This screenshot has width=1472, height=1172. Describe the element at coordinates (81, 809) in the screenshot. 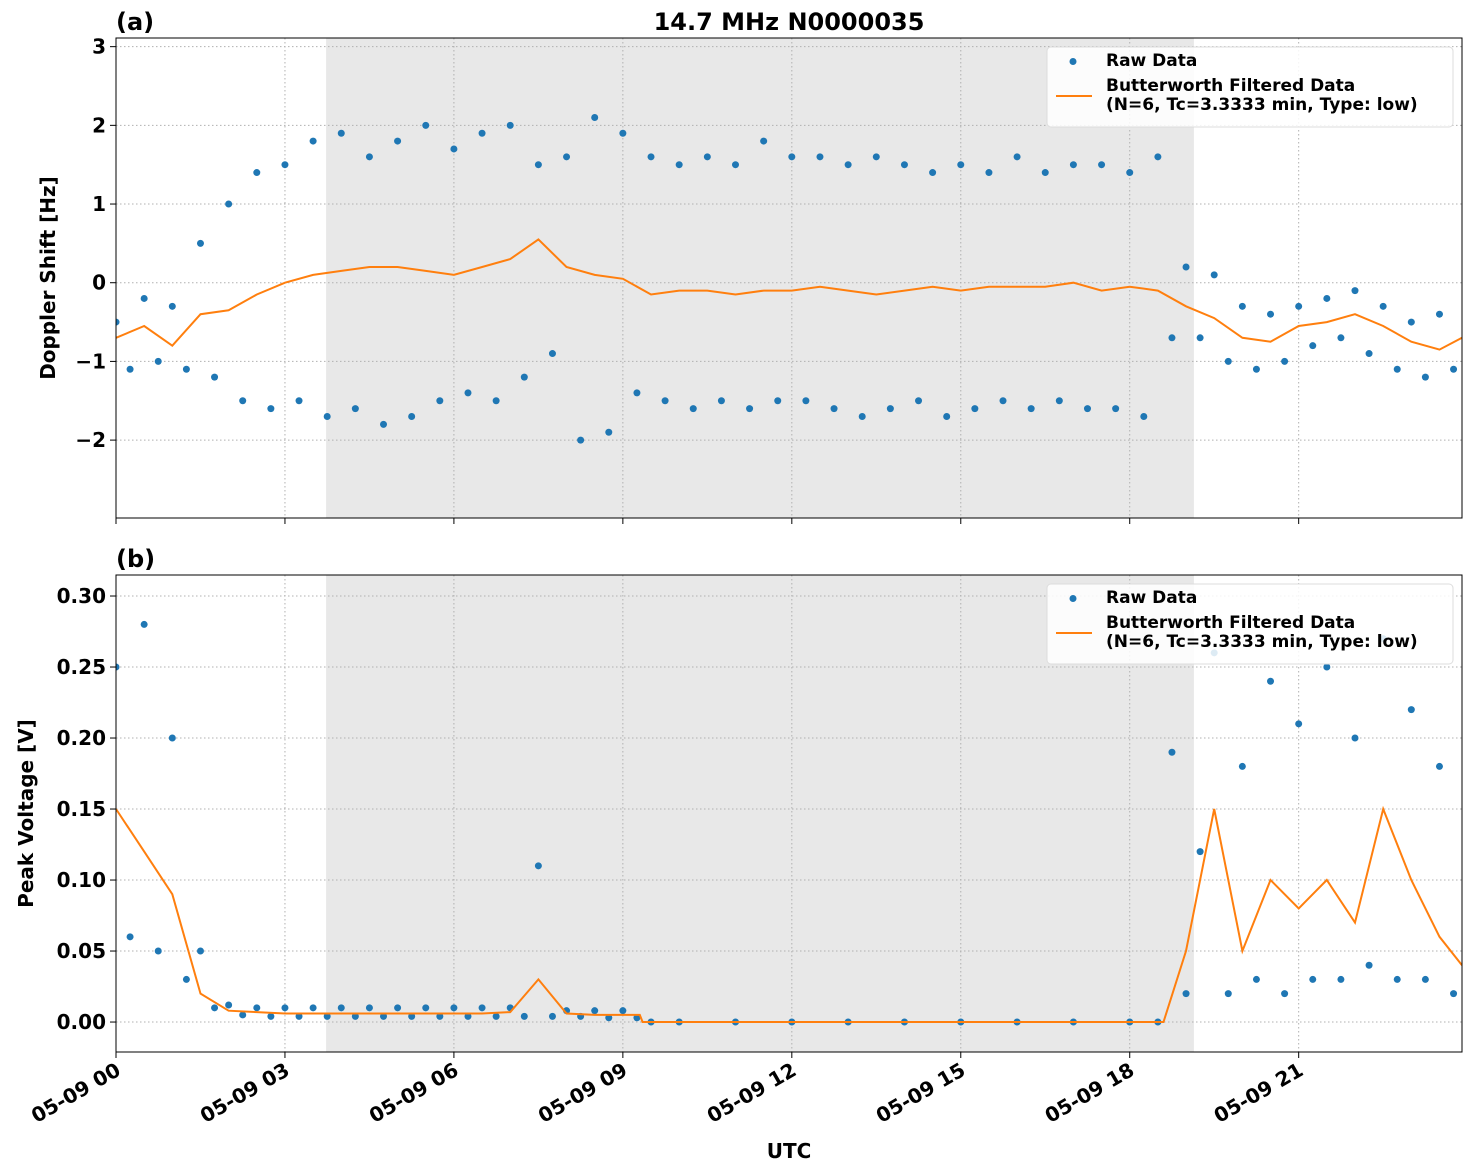

I see `y-tick-label: 0.15` at that location.